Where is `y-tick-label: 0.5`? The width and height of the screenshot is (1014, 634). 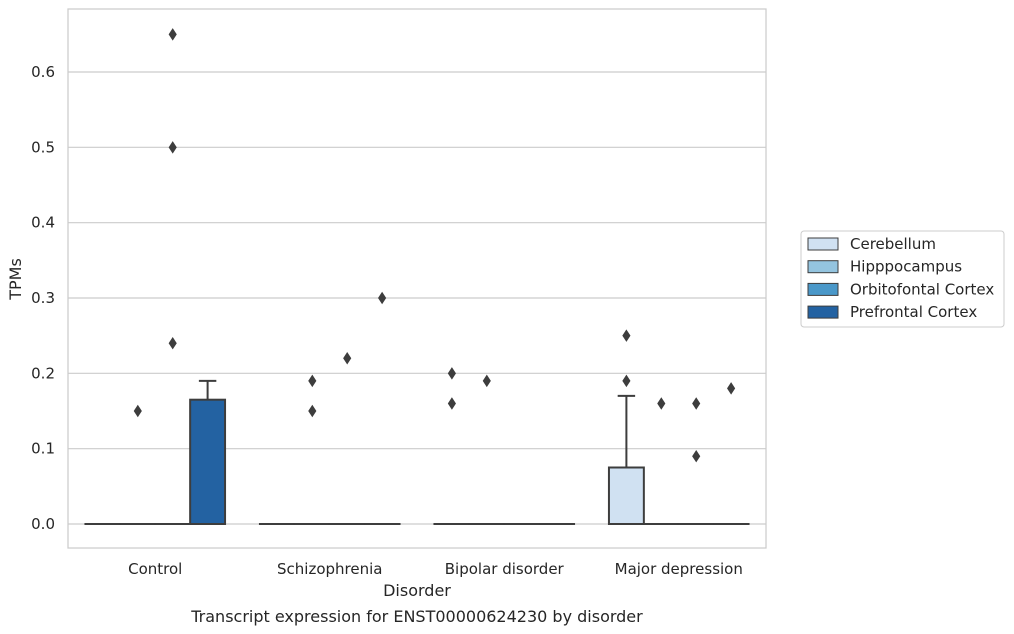 y-tick-label: 0.5 is located at coordinates (43, 147).